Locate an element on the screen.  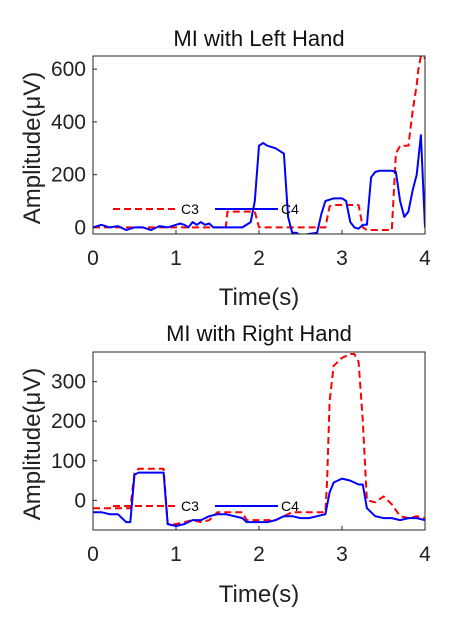
y-tick-label: 100 is located at coordinates (68, 461).